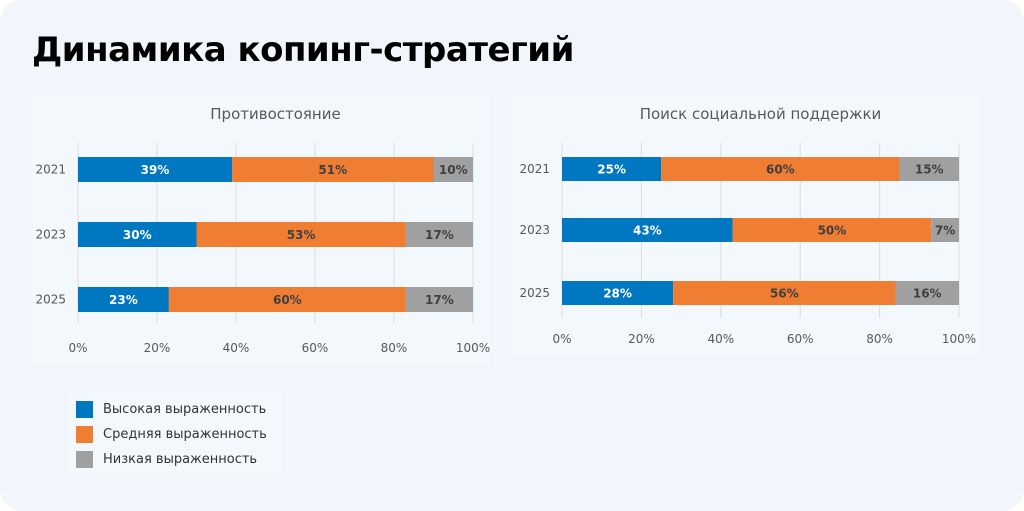 Image resolution: width=1024 pixels, height=511 pixels. Describe the element at coordinates (185, 409) in the screenshot. I see `legend-label: Высокая выраженность` at that location.